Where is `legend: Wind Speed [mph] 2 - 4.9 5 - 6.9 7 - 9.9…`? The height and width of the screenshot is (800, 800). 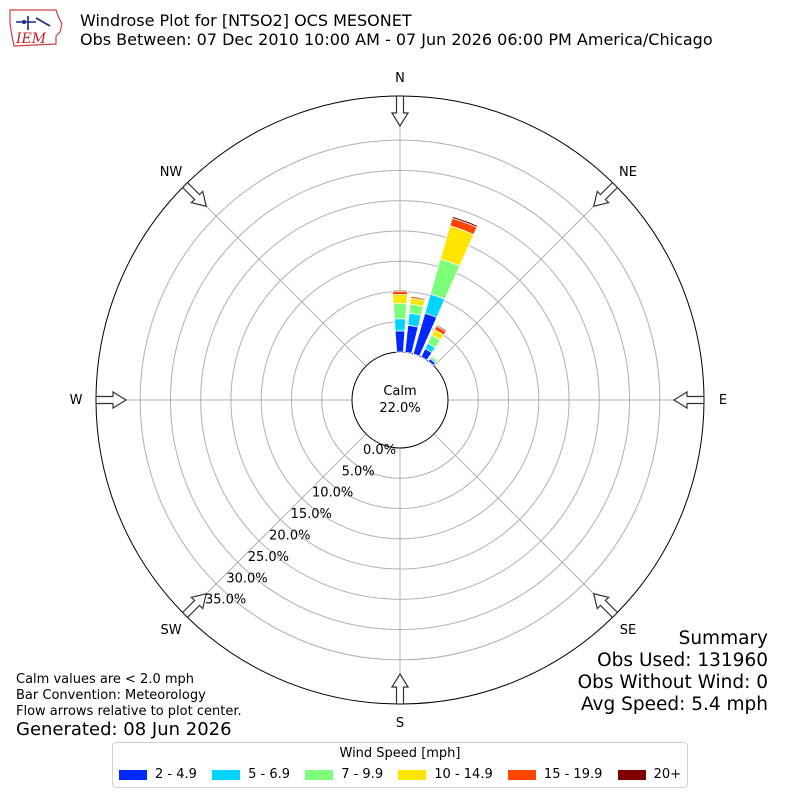
legend: Wind Speed [mph] 2 - 4.9 5 - 6.9 7 - 9.9… is located at coordinates (400, 765).